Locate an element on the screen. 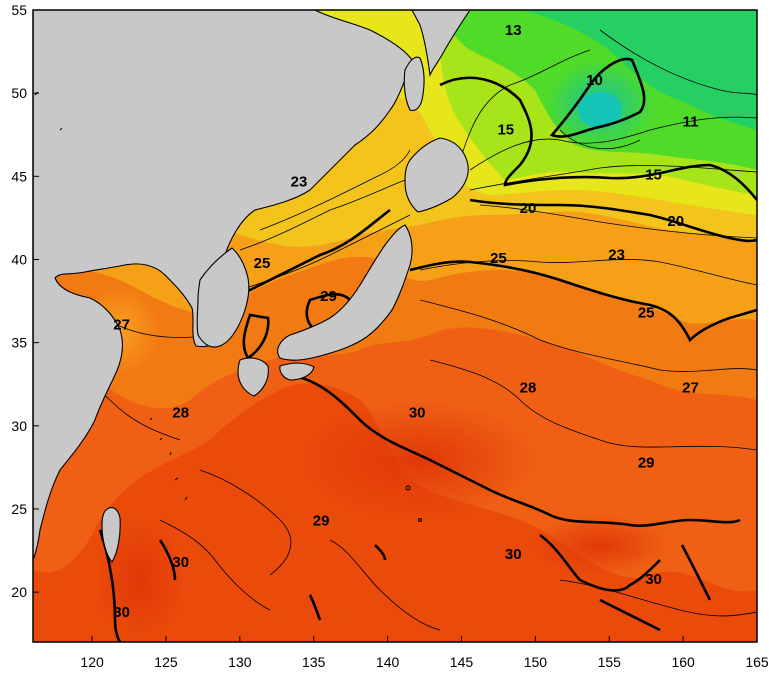 The height and width of the screenshot is (680, 772). land-sakhalin is located at coordinates (414, 84).